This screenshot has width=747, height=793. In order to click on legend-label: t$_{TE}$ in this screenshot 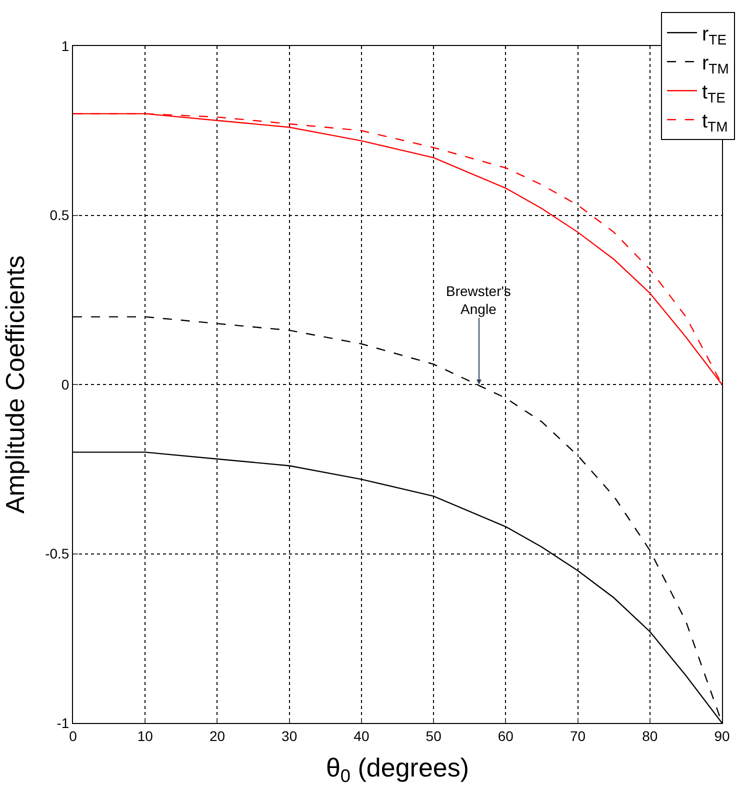, I will do `click(714, 93)`.